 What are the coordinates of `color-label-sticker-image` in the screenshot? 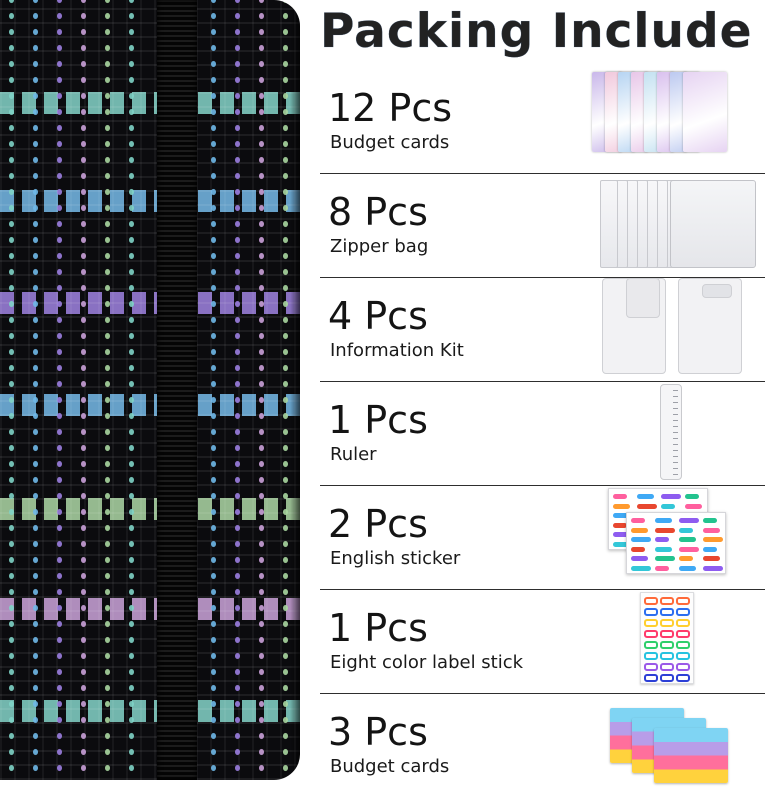 It's located at (667, 638).